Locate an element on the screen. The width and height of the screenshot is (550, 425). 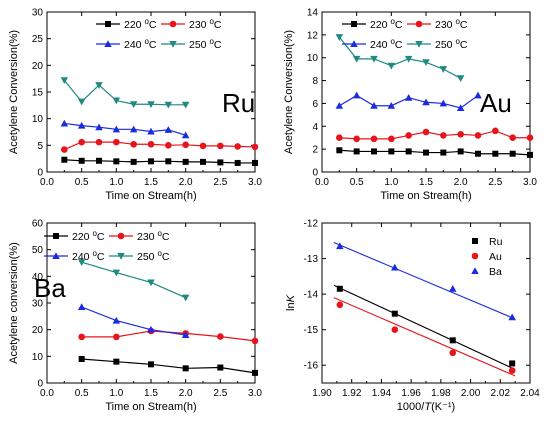
legend: 220 oC 230 oC 240 oC 250 oC is located at coordinates (107, 246).